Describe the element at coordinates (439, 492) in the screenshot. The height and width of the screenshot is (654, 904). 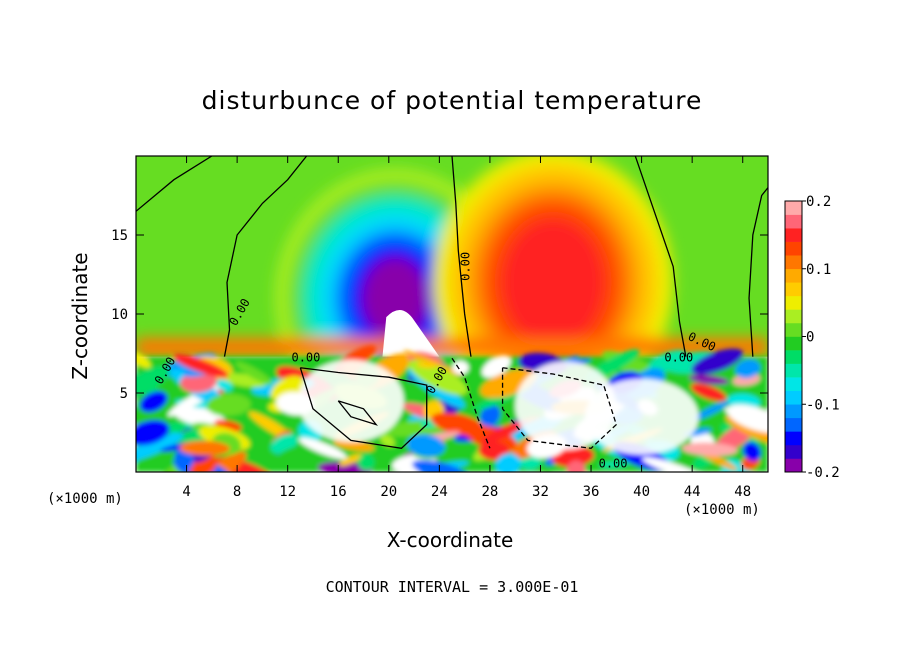
I see `x-tick-label: 24` at that location.